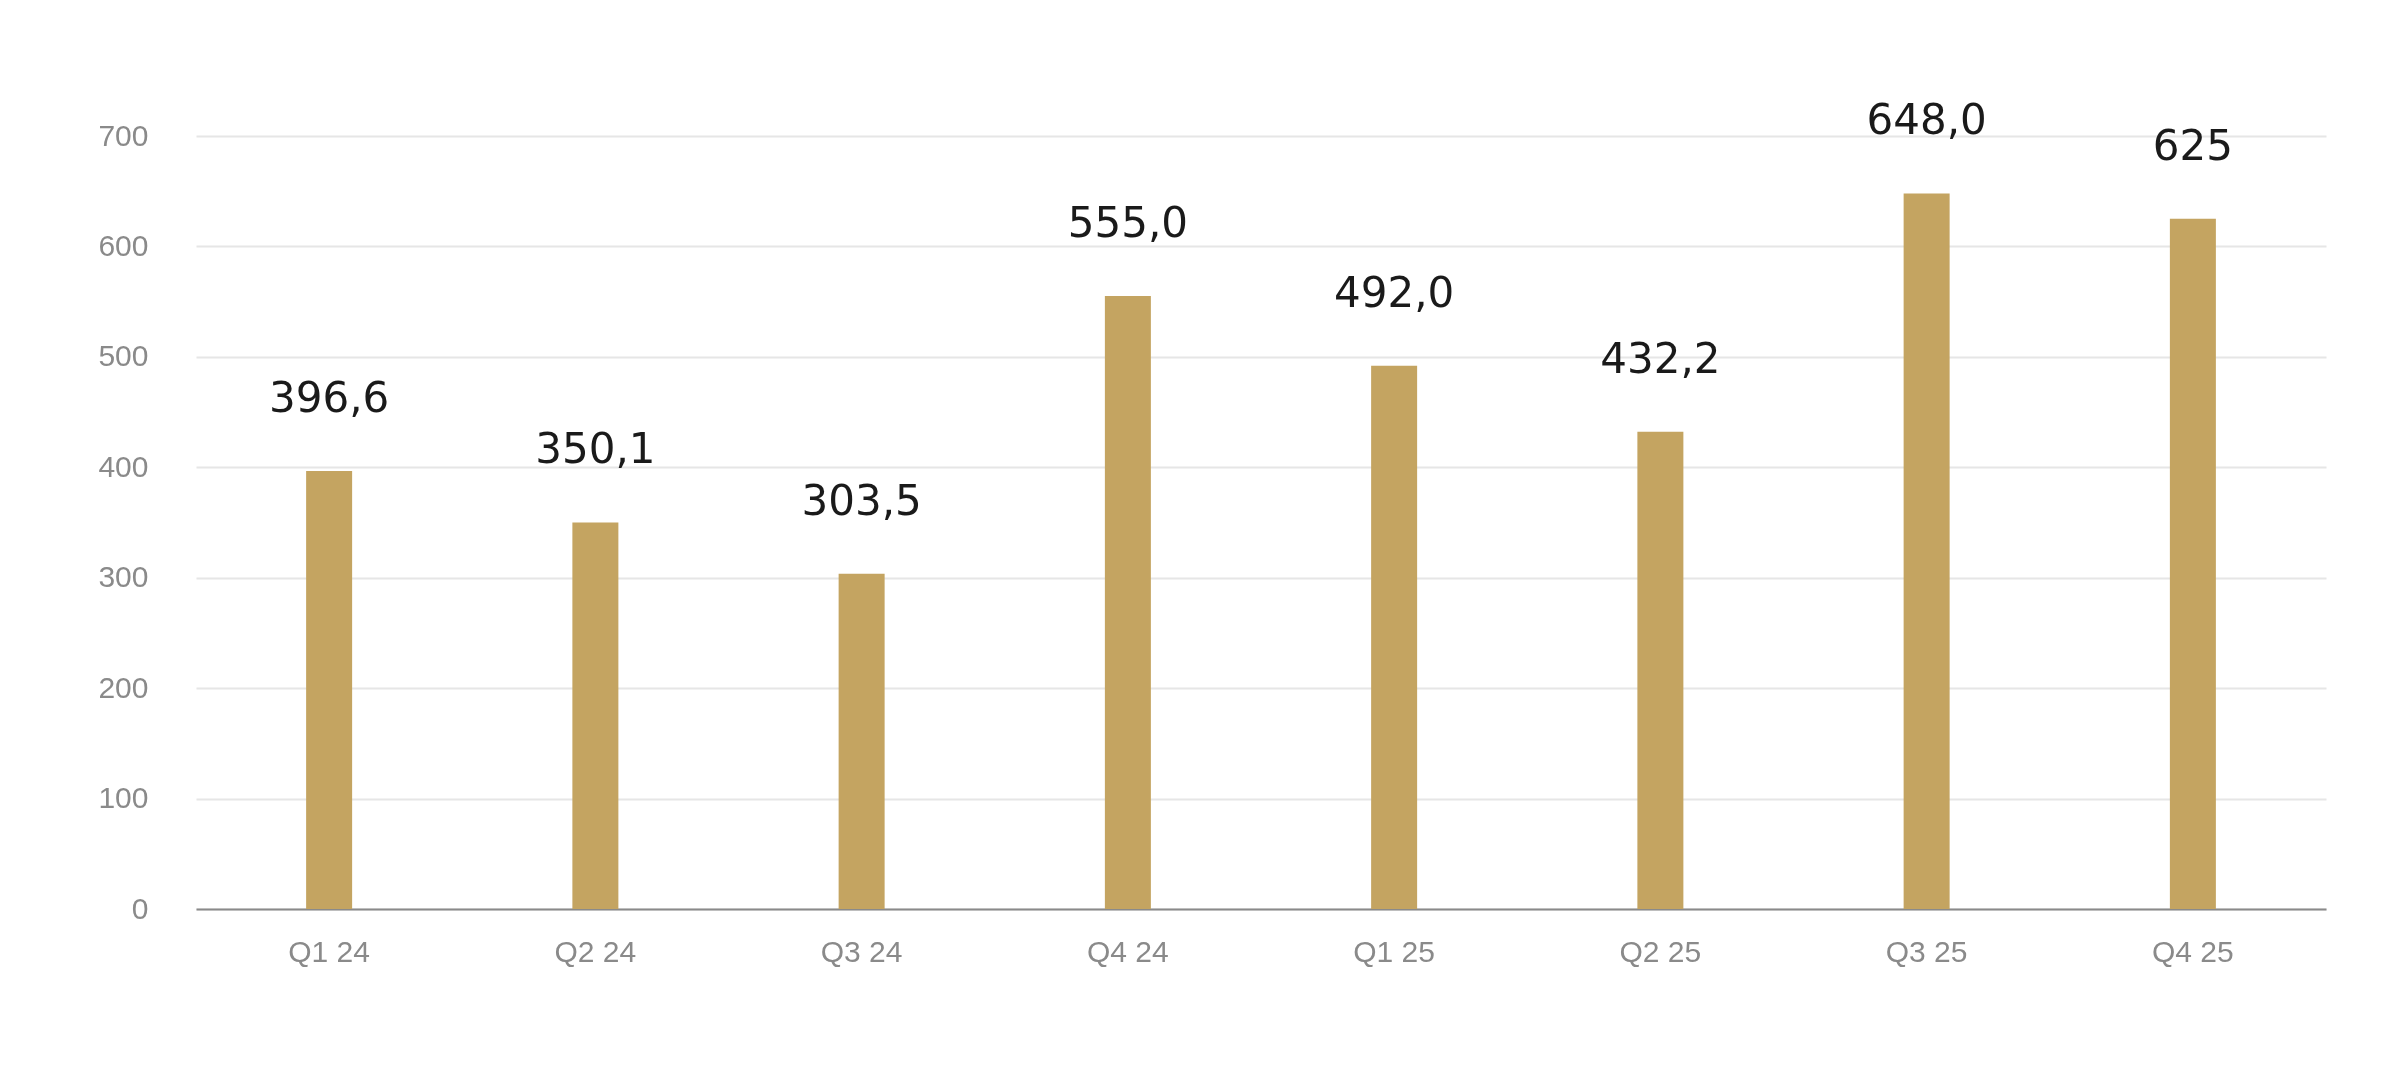  What do you see at coordinates (1660, 951) in the screenshot?
I see `x-tick-label: Q2 25` at bounding box center [1660, 951].